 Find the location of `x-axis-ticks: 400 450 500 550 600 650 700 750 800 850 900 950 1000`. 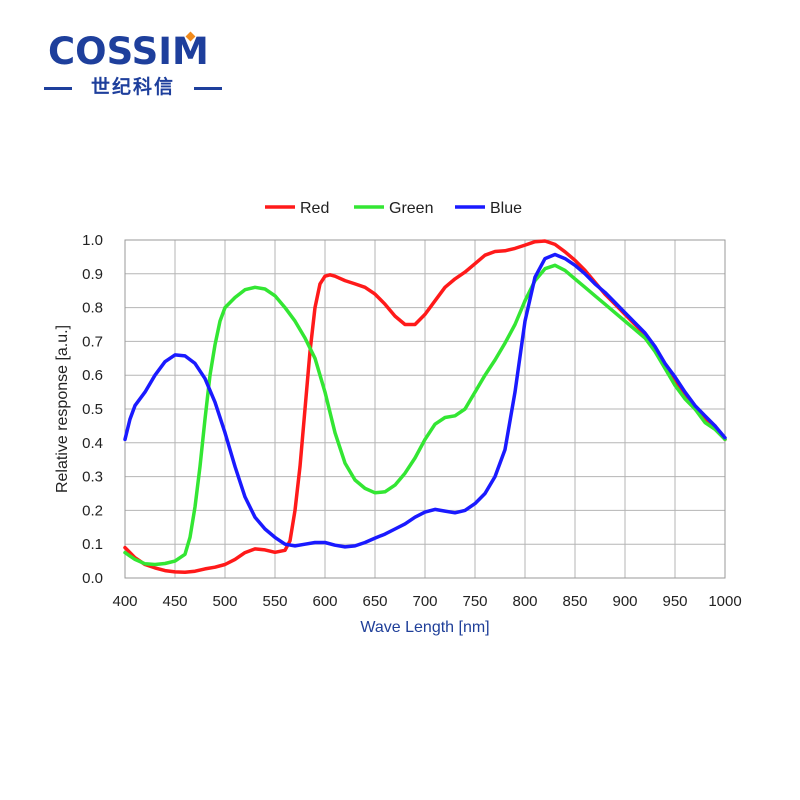

x-axis-ticks: 400 450 500 550 600 650 700 750 800 850 900 950 1000 is located at coordinates (426, 601).